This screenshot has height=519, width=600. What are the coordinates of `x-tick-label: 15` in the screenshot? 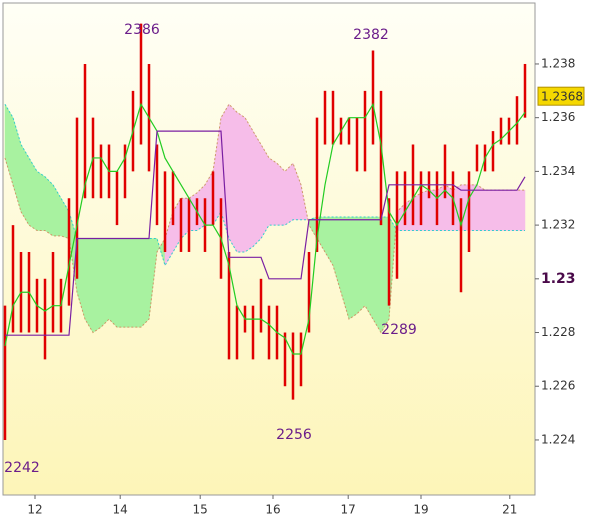 It's located at (200, 510).